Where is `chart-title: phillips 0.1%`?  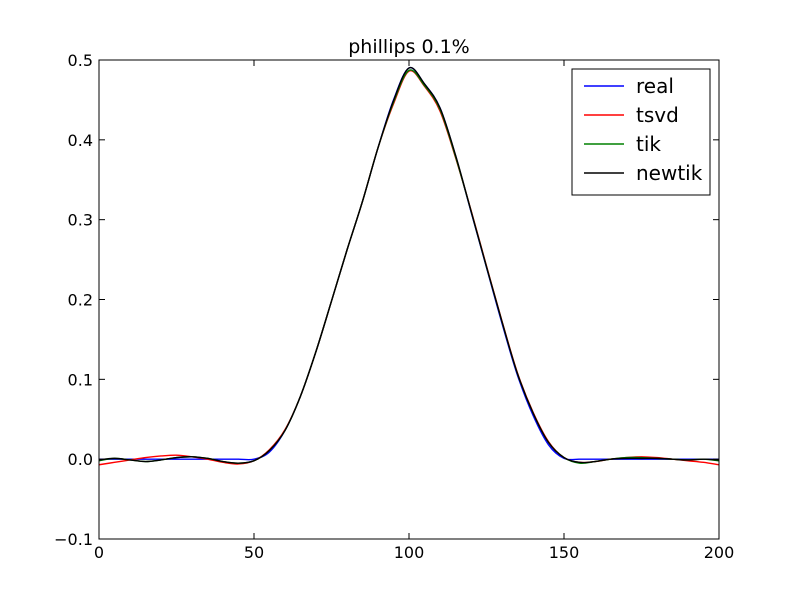
chart-title: phillips 0.1% is located at coordinates (409, 47).